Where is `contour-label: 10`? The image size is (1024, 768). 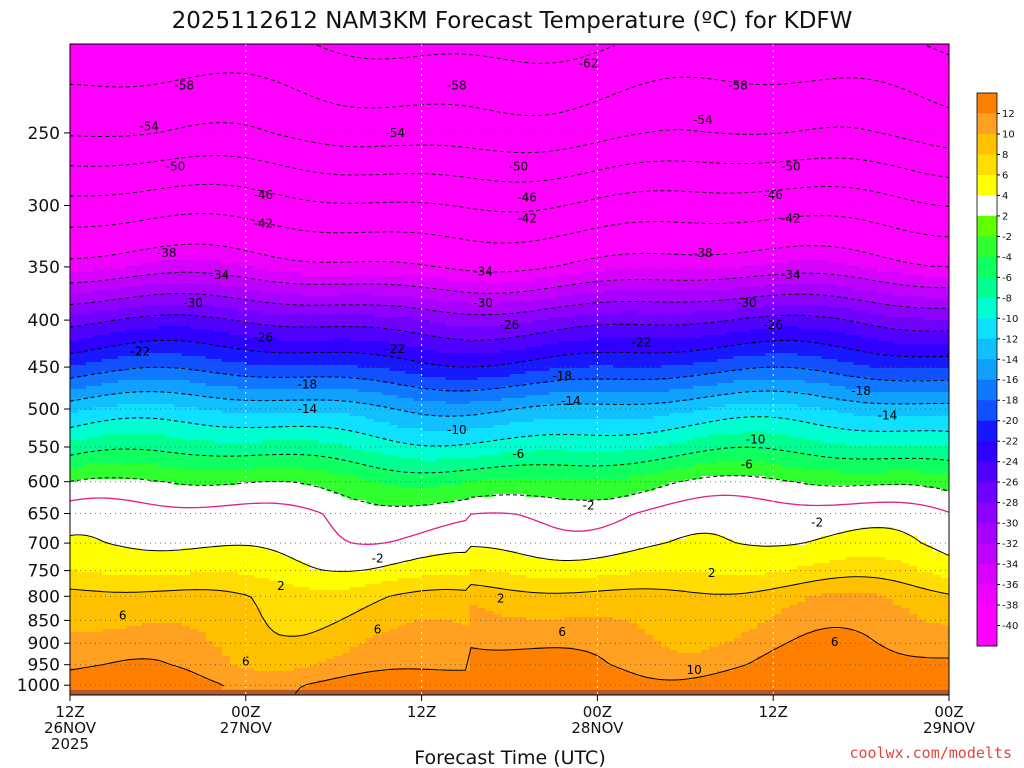 contour-label: 10 is located at coordinates (693, 670).